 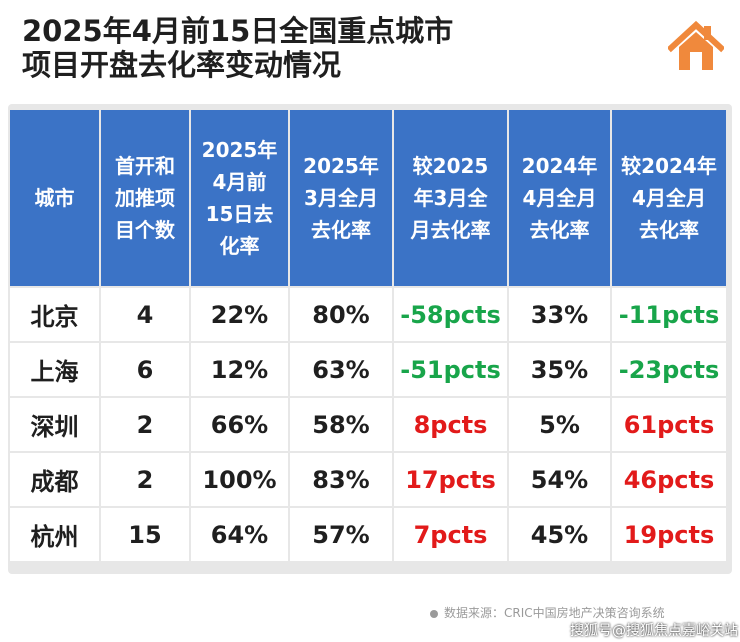 I want to click on column-header: 2025年 3月全月去化率, so click(x=341, y=198).